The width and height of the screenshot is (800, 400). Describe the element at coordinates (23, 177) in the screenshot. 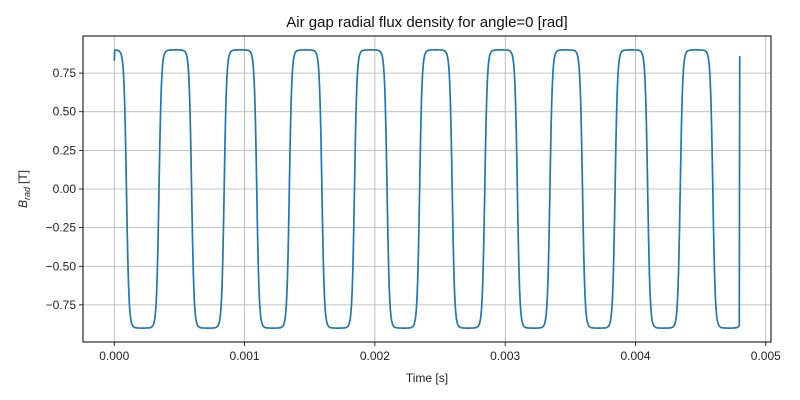

I see `y-axis-label-unit: [T]` at that location.